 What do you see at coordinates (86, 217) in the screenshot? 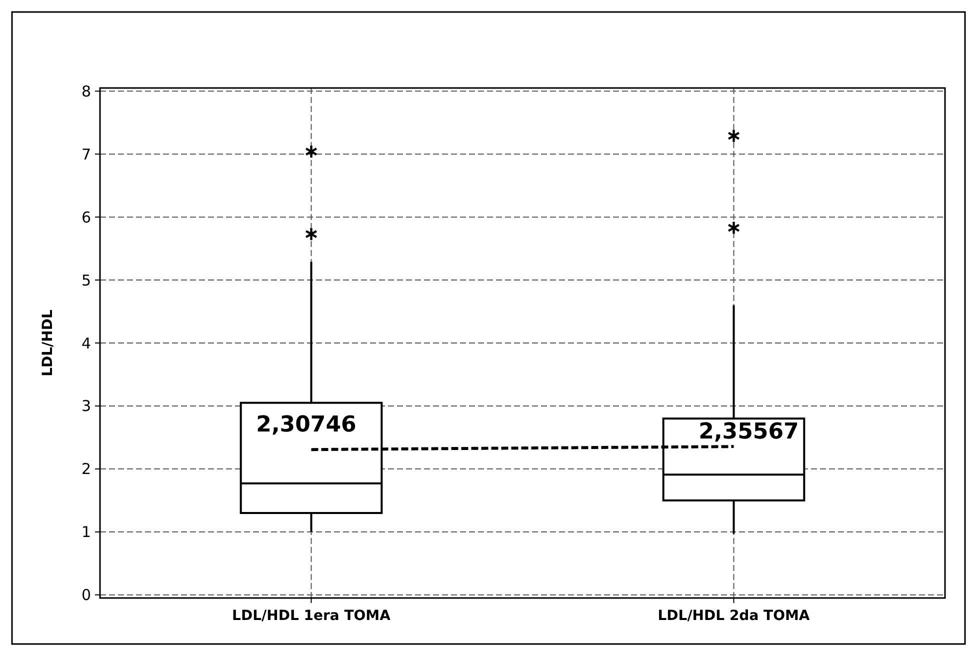
I see `y-tick-label: 6` at bounding box center [86, 217].